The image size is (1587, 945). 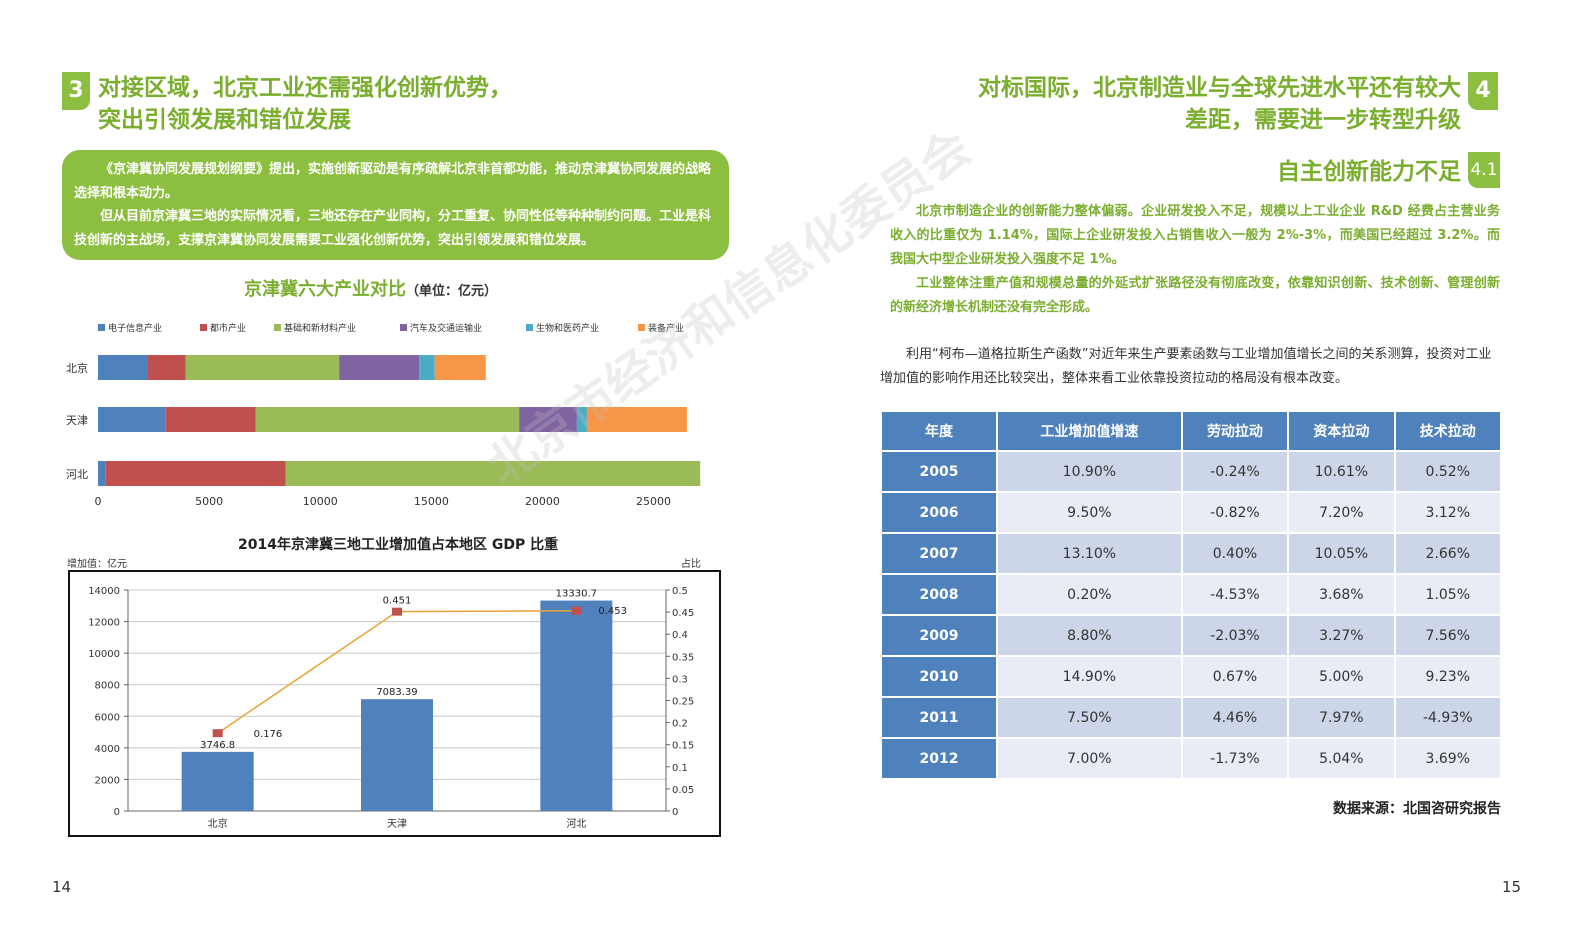 What do you see at coordinates (939, 594) in the screenshot?
I see `table-cell-year: 2008` at bounding box center [939, 594].